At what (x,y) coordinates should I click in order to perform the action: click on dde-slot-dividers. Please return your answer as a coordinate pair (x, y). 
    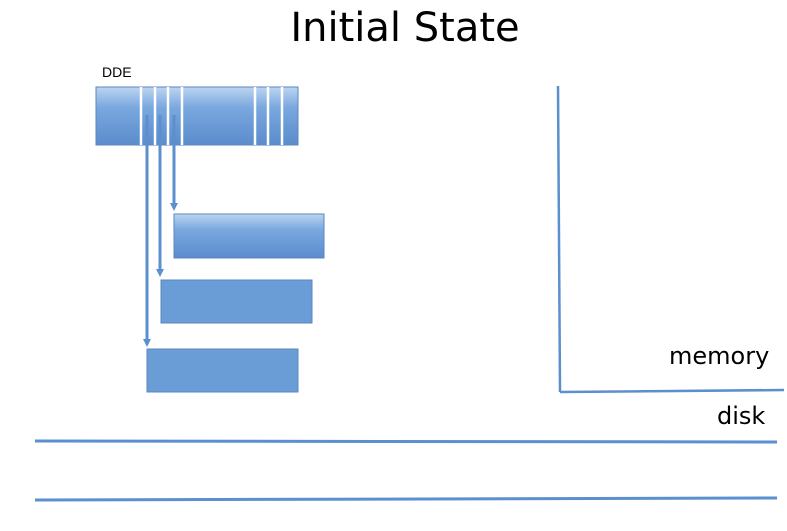
    Looking at the image, I should click on (211, 116).